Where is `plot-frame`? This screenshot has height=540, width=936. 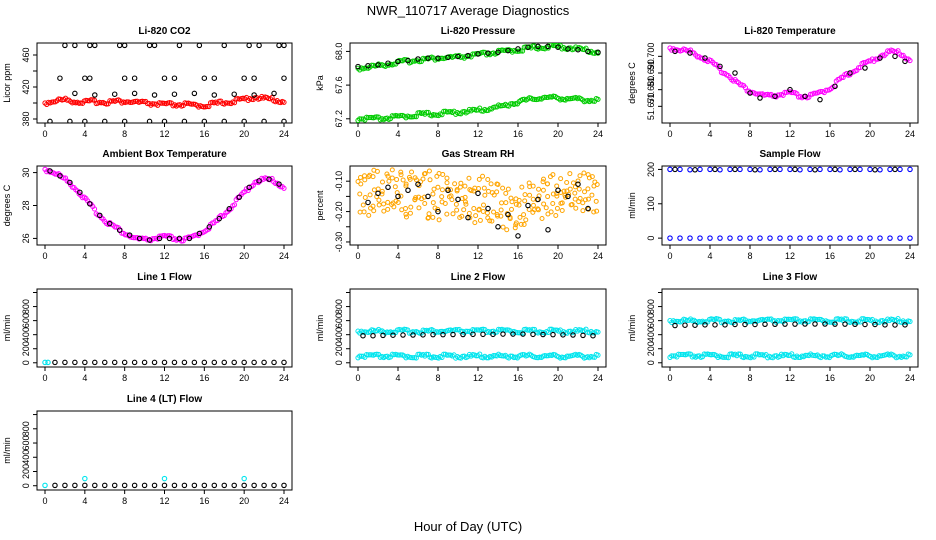 plot-frame is located at coordinates (790, 205).